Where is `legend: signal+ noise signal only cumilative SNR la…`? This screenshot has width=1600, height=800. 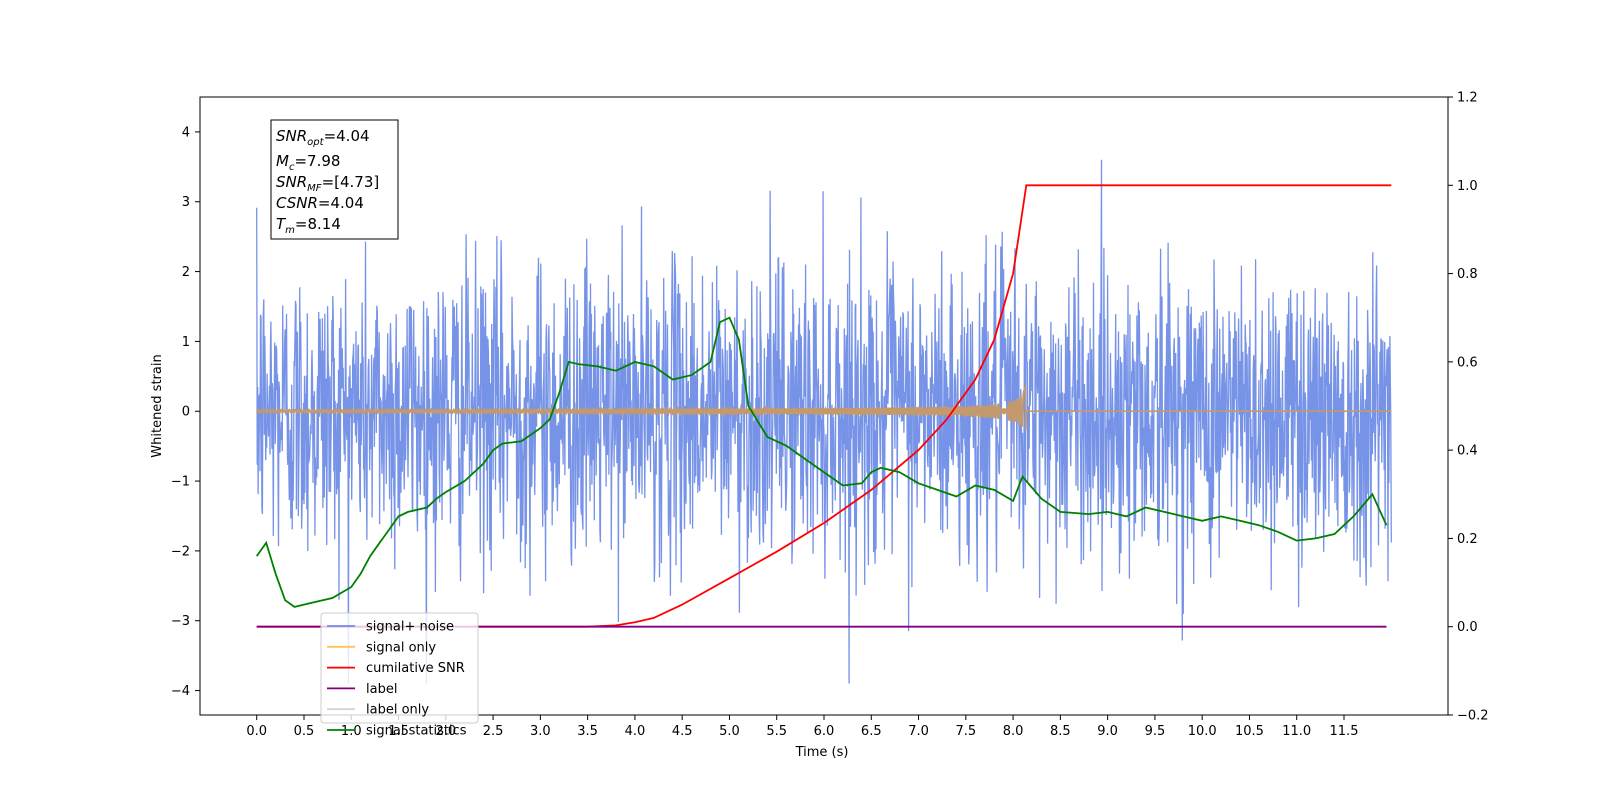 legend: signal+ noise signal only cumilative SNR la… is located at coordinates (399, 675).